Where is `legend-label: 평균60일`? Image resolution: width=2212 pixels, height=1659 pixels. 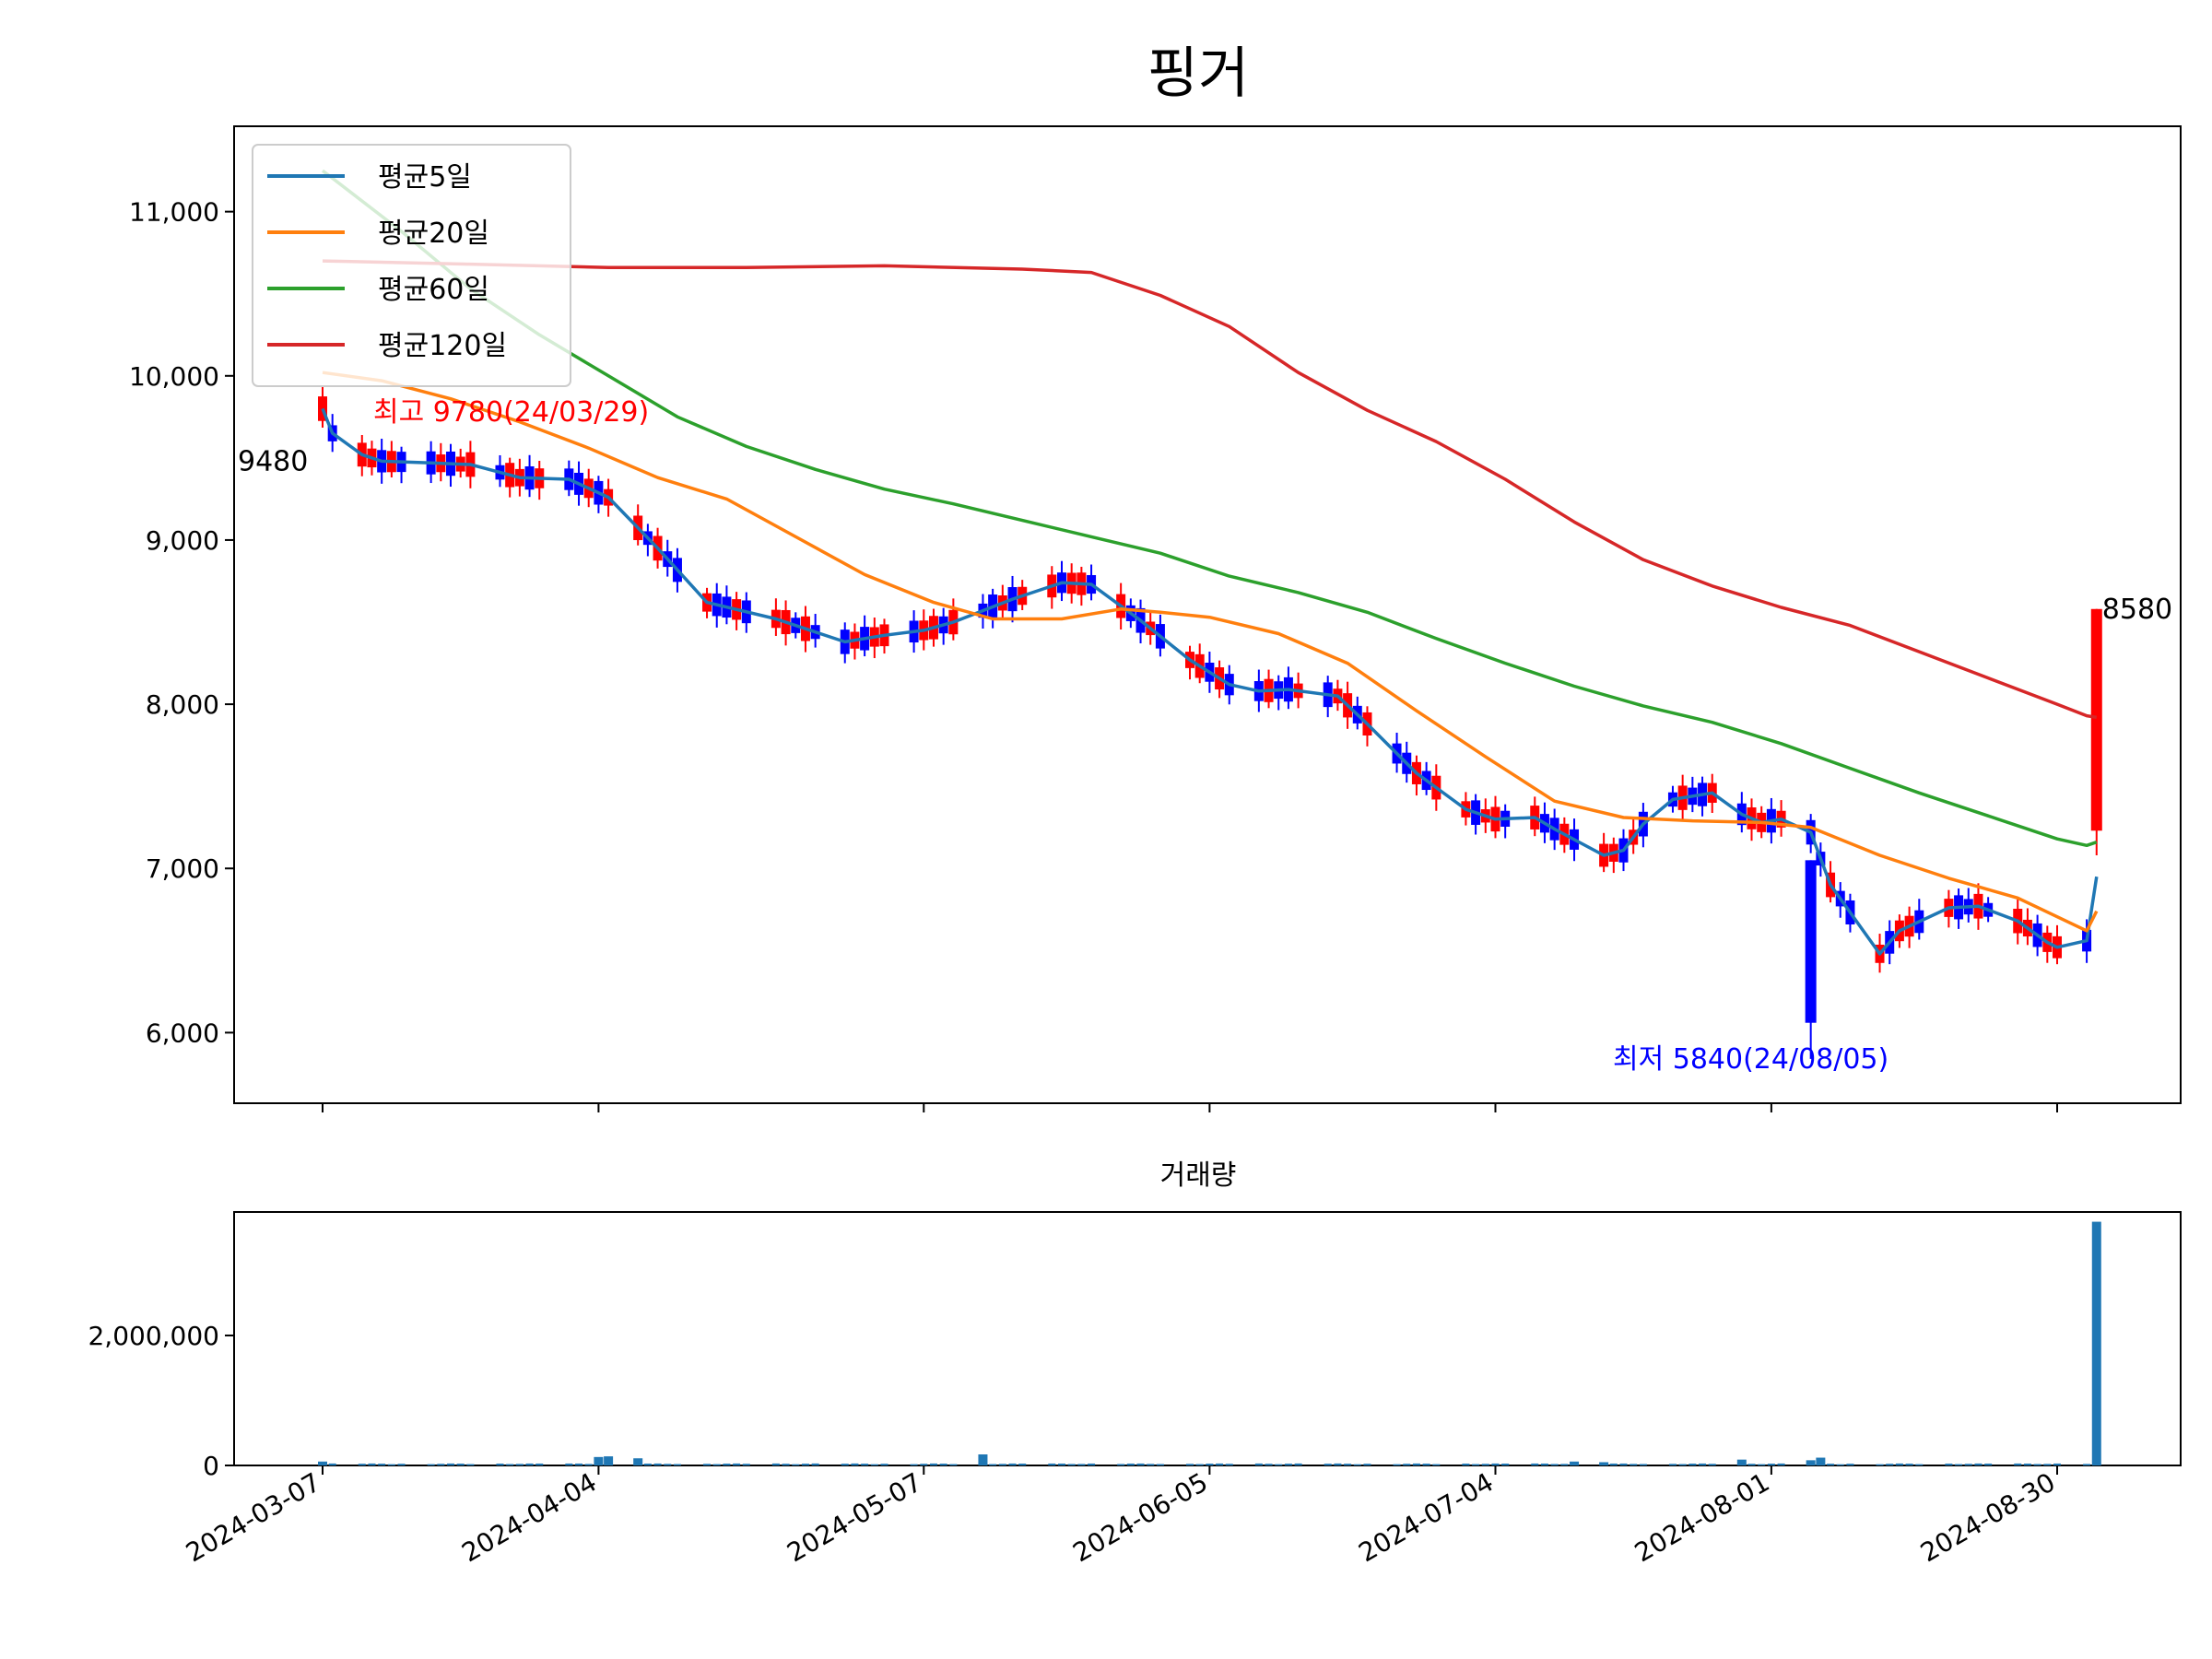
legend-label: 평균60일 is located at coordinates (433, 290).